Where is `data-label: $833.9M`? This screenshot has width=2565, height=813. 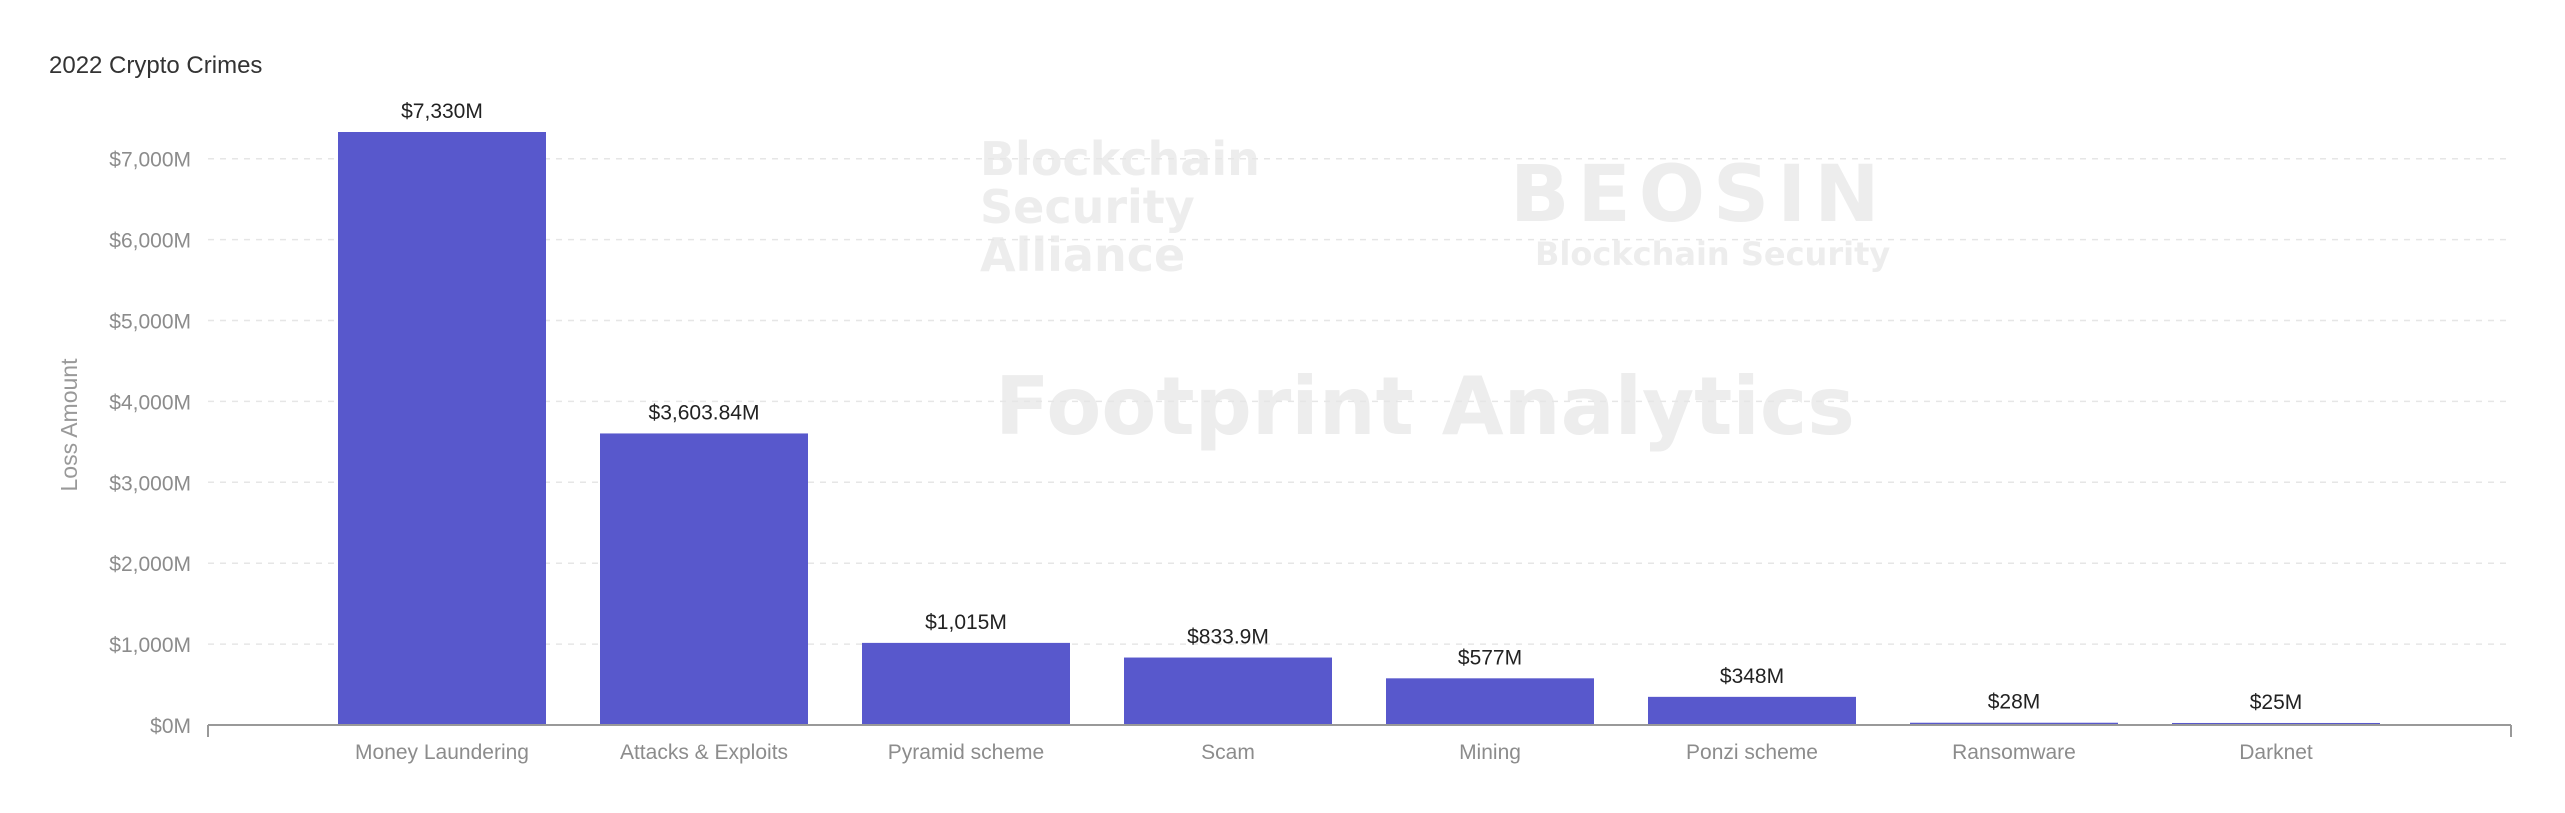 data-label: $833.9M is located at coordinates (1228, 637).